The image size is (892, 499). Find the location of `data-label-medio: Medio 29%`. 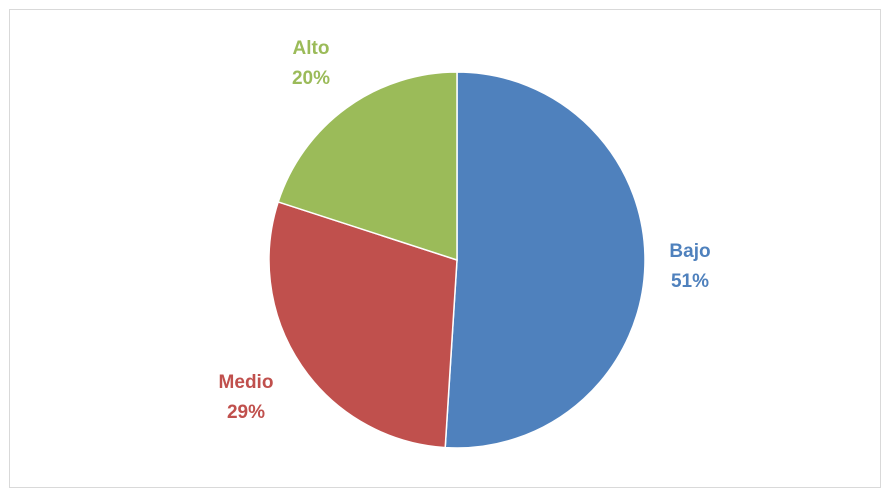

data-label-medio: Medio 29% is located at coordinates (246, 397).